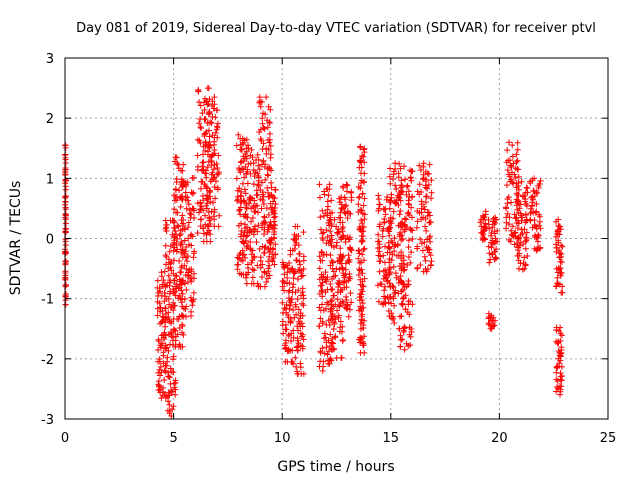 The image size is (640, 480). Describe the element at coordinates (499, 438) in the screenshot. I see `x-tick-label: 20` at that location.